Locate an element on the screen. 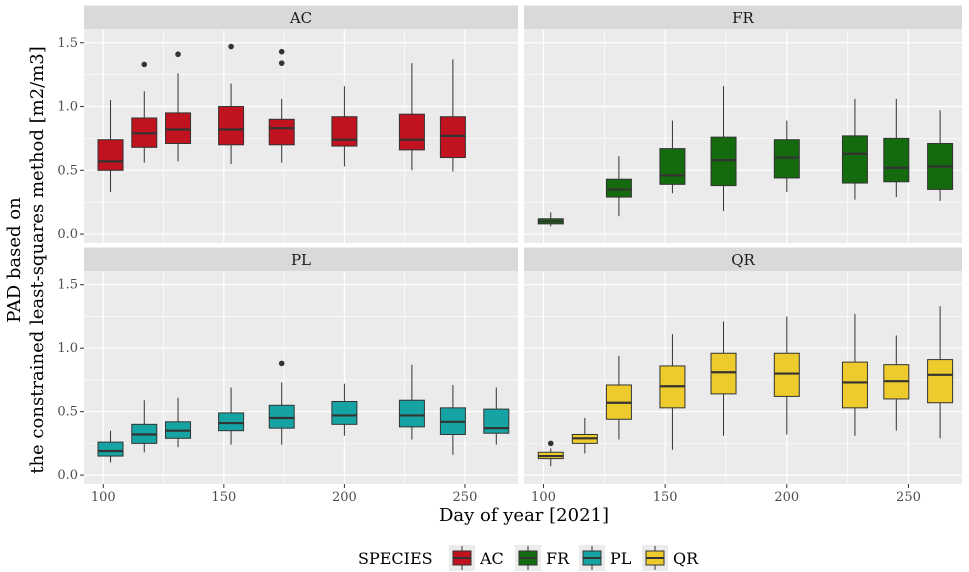 Image resolution: width=969 pixels, height=572 pixels. facet-strip-label: PL is located at coordinates (301, 260).